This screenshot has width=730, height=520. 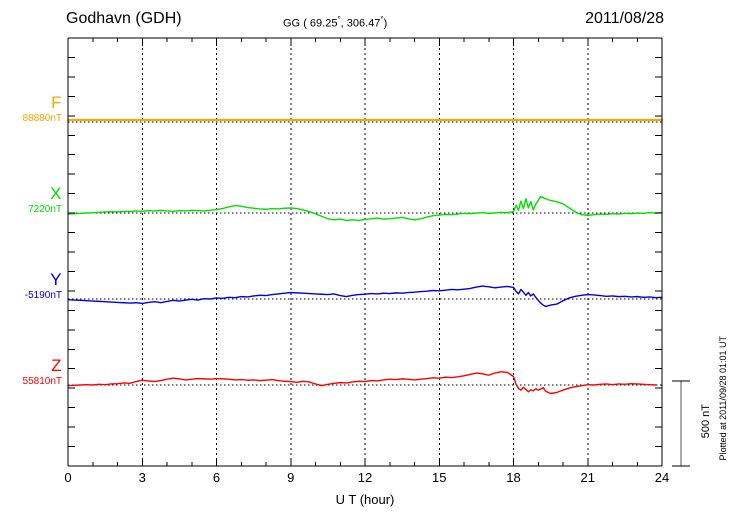 I want to click on coord-open-paren: (, so click(x=305, y=23).